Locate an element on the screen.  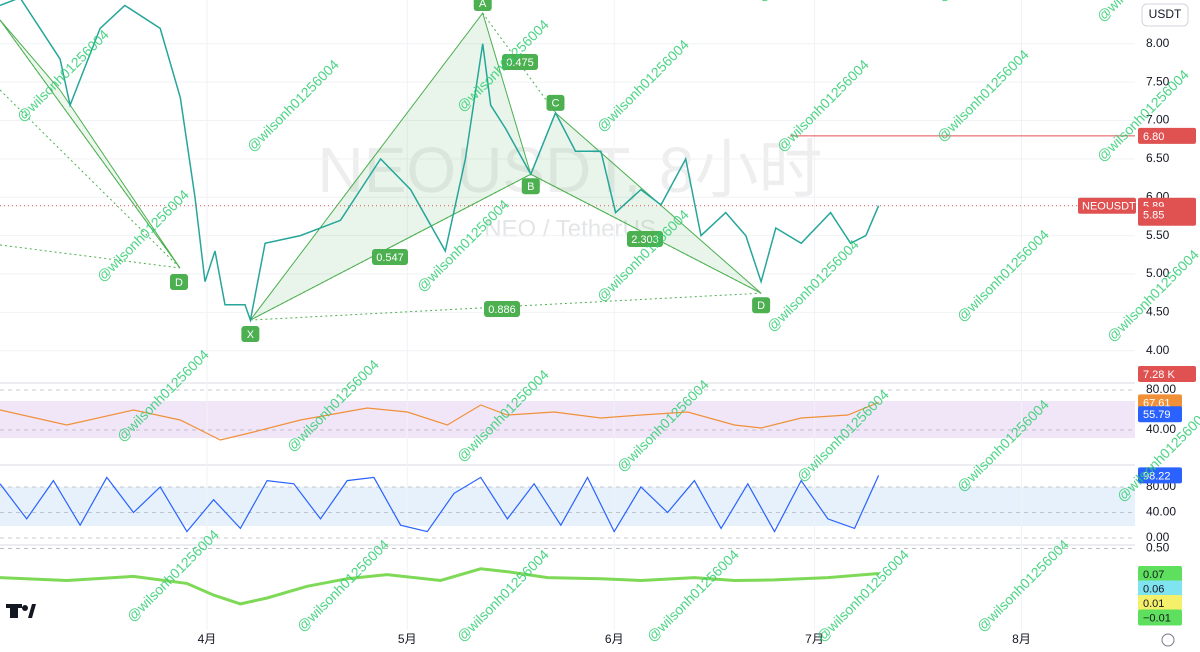
pattern-triangle is located at coordinates (390, 166).